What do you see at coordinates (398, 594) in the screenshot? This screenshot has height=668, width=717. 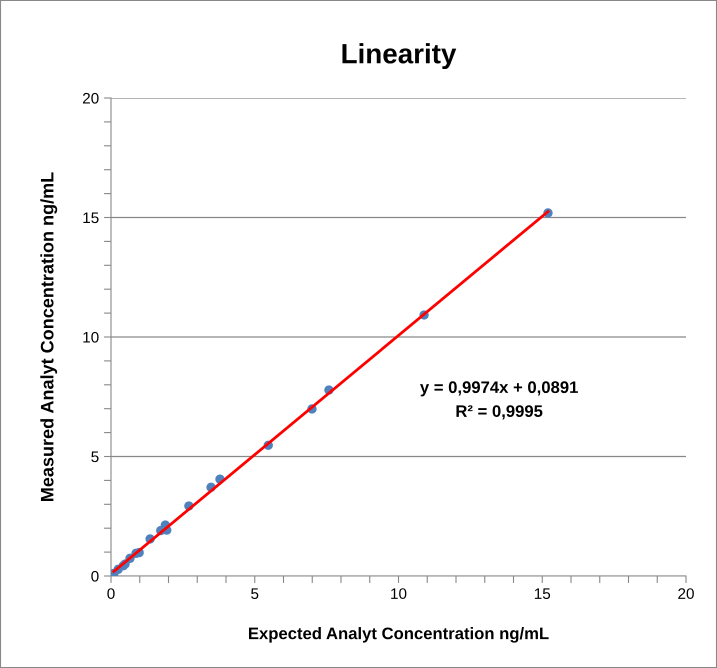 I see `x-tick-label: 10` at bounding box center [398, 594].